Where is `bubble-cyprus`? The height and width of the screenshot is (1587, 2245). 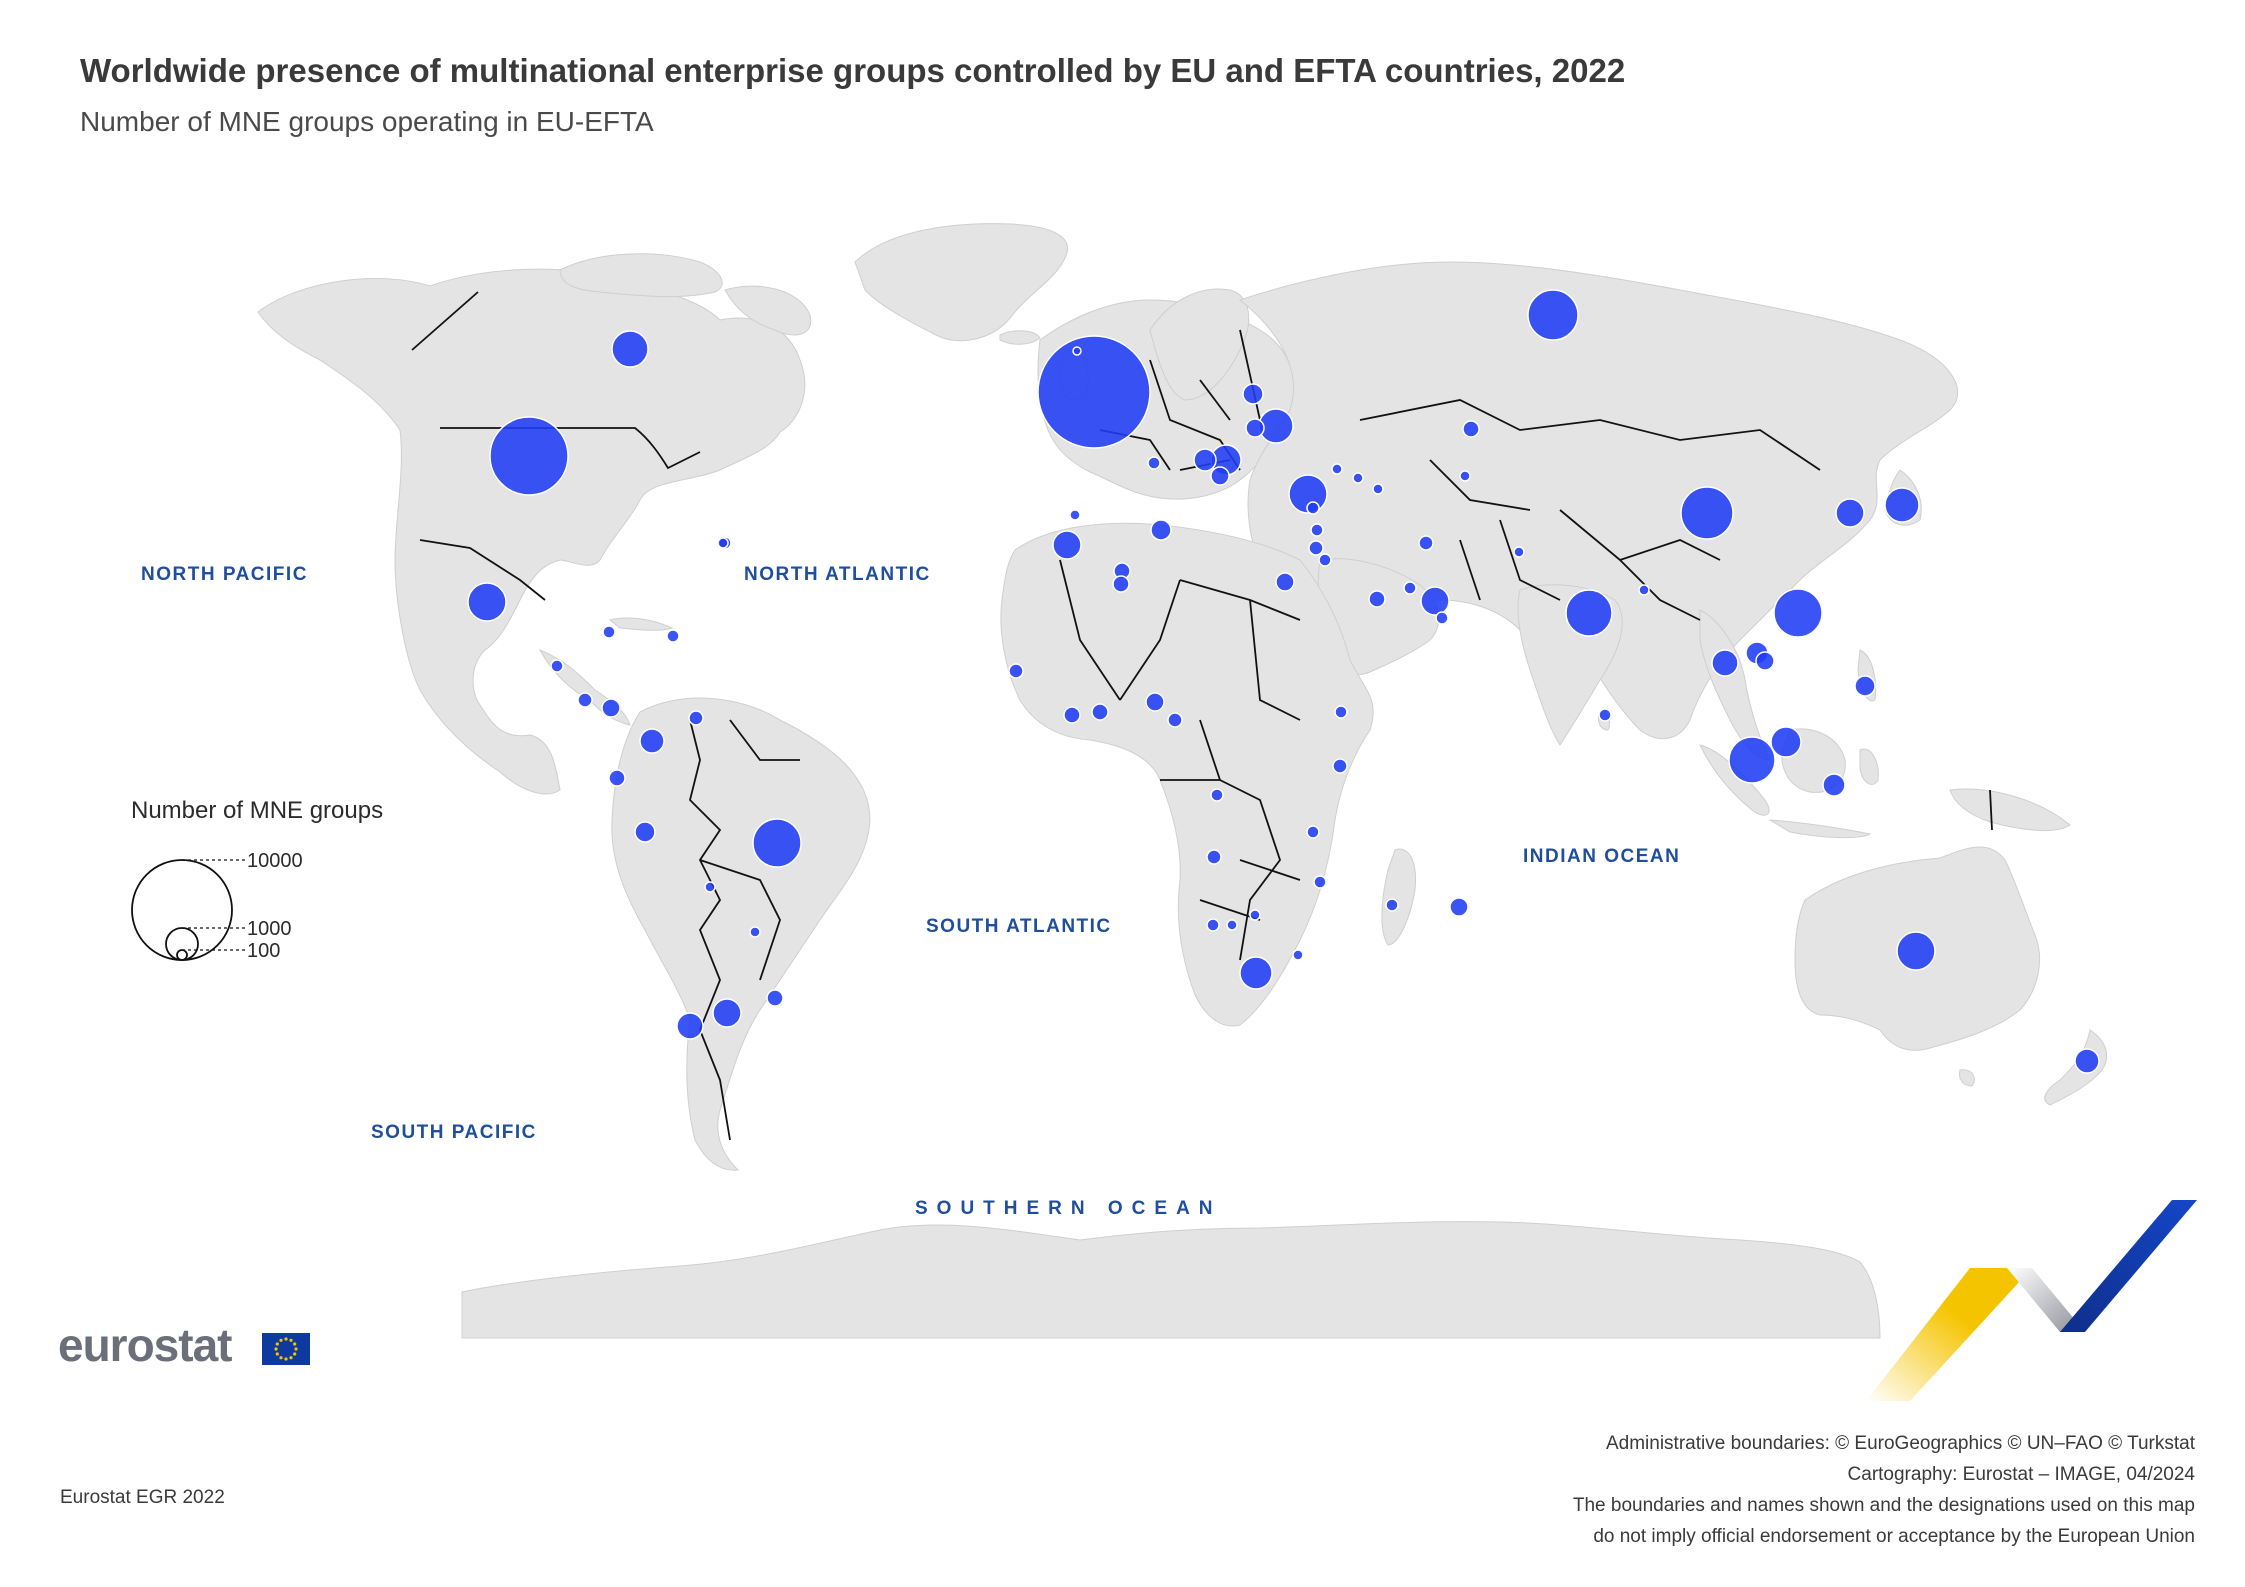 bubble-cyprus is located at coordinates (1313, 508).